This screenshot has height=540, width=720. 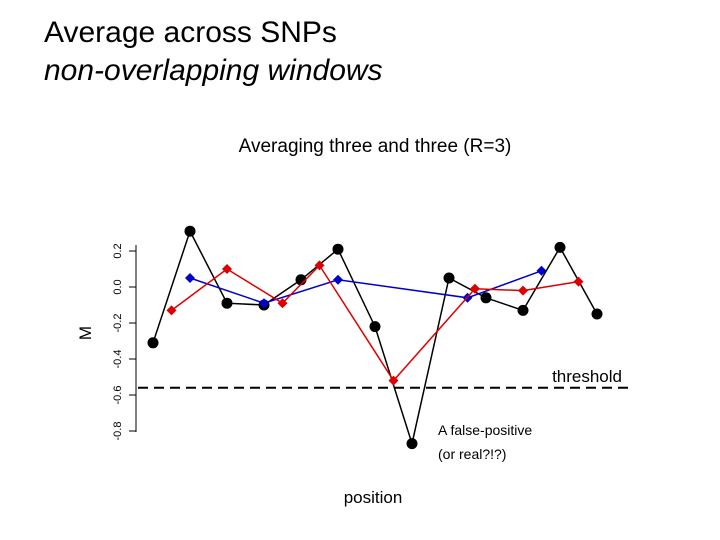 I want to click on y-axis-label: M, so click(x=85, y=333).